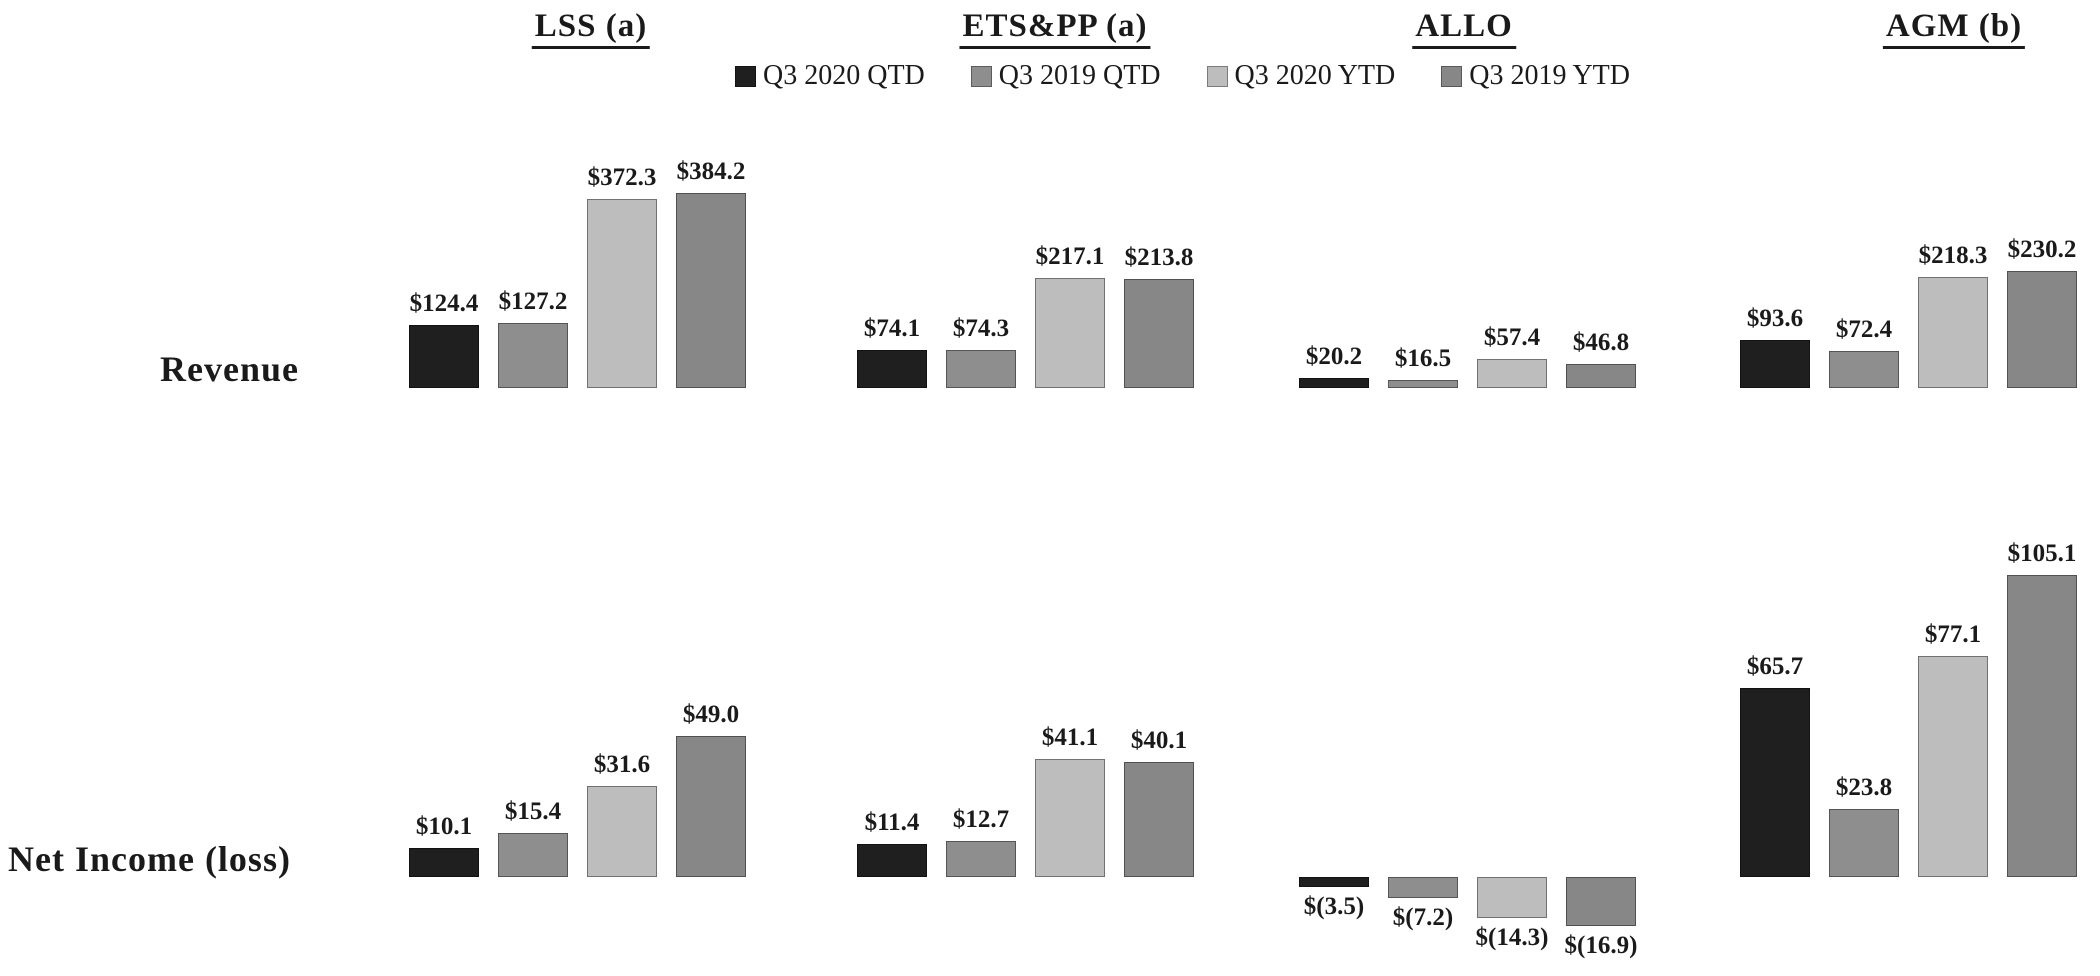  Describe the element at coordinates (1159, 740) in the screenshot. I see `bar-value-label: $40.1` at that location.